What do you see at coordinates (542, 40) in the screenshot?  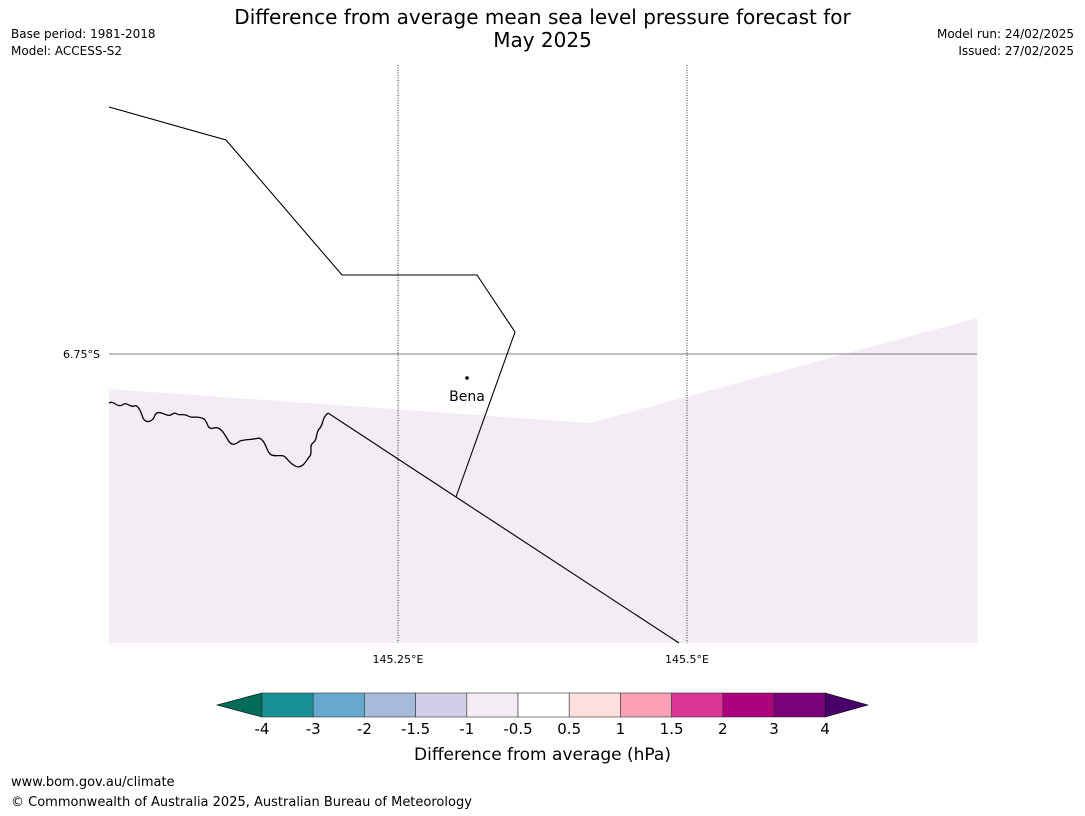 I see `title-line-2: May 2025` at bounding box center [542, 40].